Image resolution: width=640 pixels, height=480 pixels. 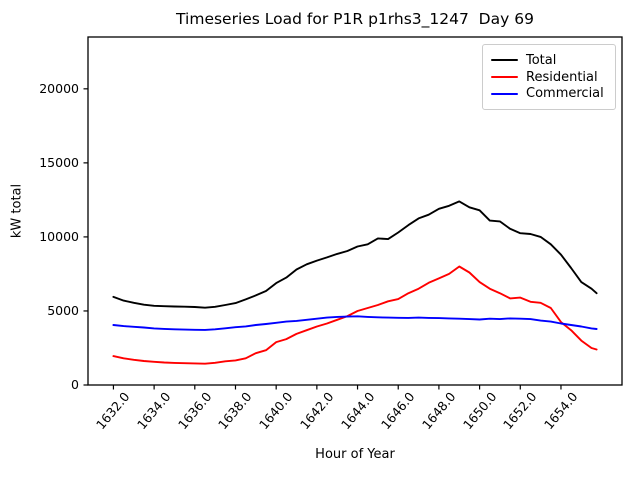 What do you see at coordinates (504, 60) in the screenshot?
I see `legend-line-total-icon` at bounding box center [504, 60].